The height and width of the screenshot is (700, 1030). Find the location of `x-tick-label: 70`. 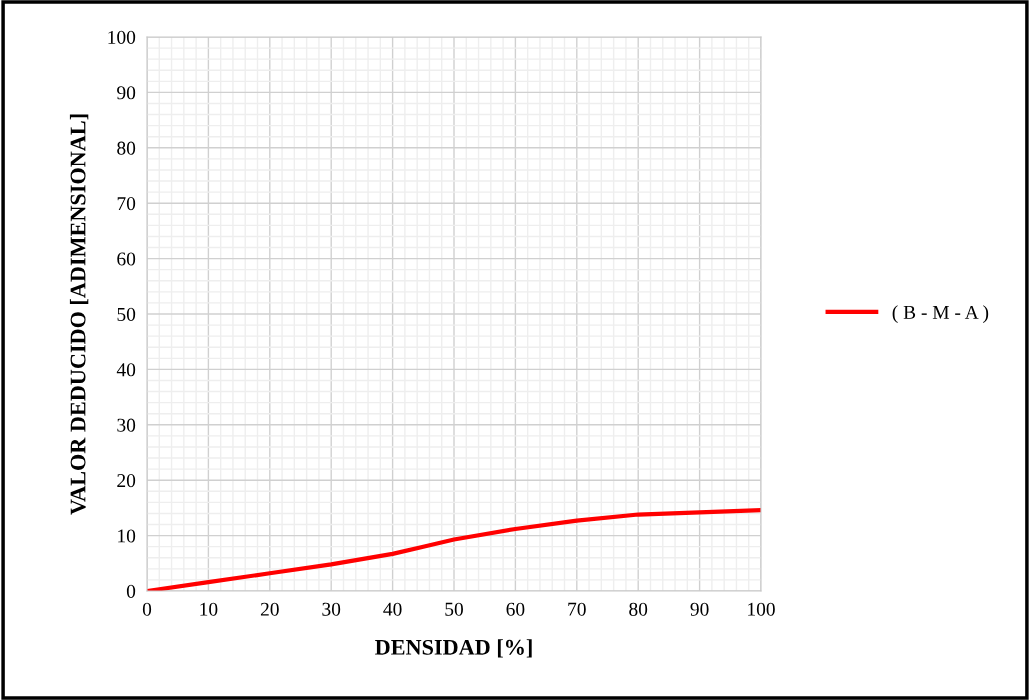

x-tick-label: 70 is located at coordinates (577, 609).